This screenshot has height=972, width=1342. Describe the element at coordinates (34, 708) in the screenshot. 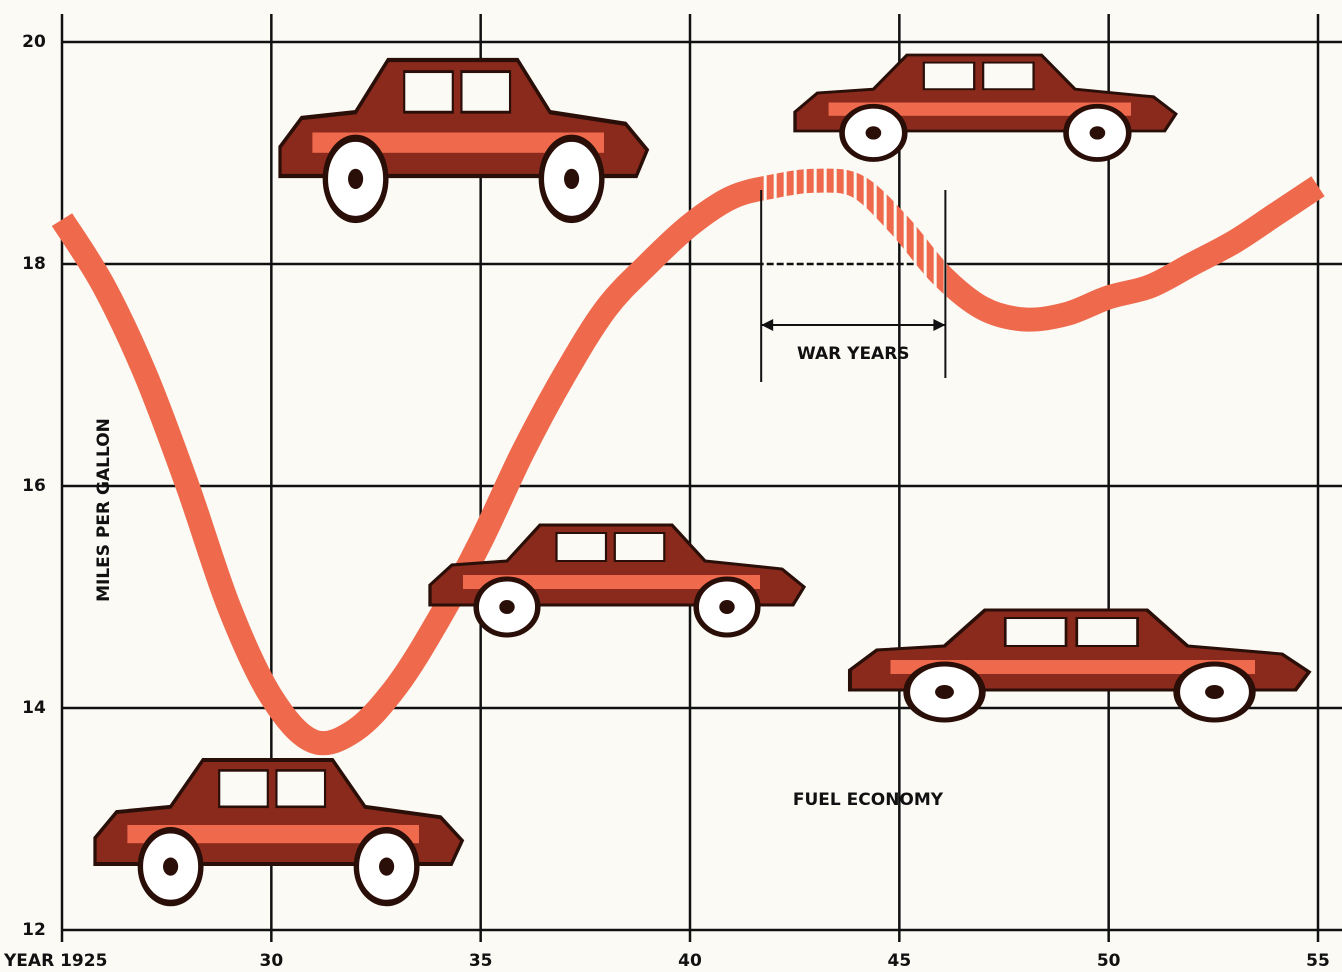

I see `y-tick-label: 14` at that location.